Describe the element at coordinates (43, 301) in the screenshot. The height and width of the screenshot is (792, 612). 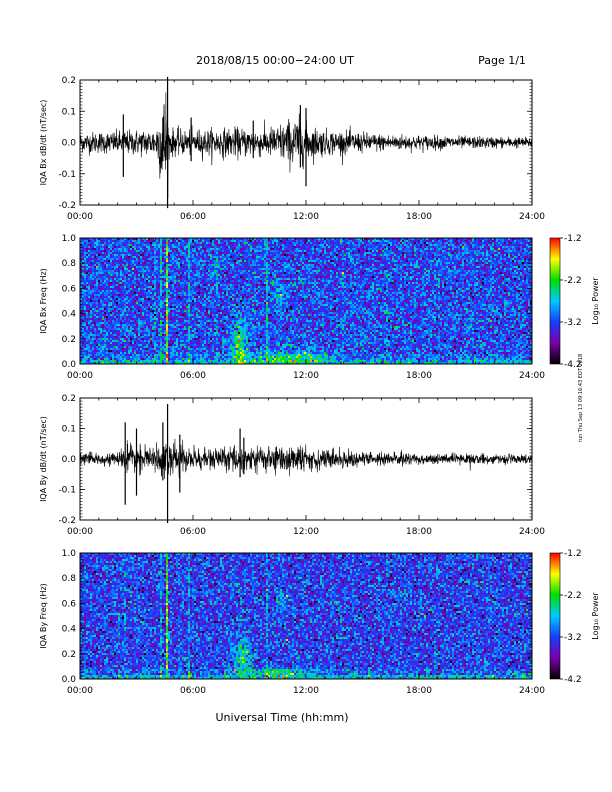
I see `y-axis-label: IQA Bx Freq (Hz)` at that location.